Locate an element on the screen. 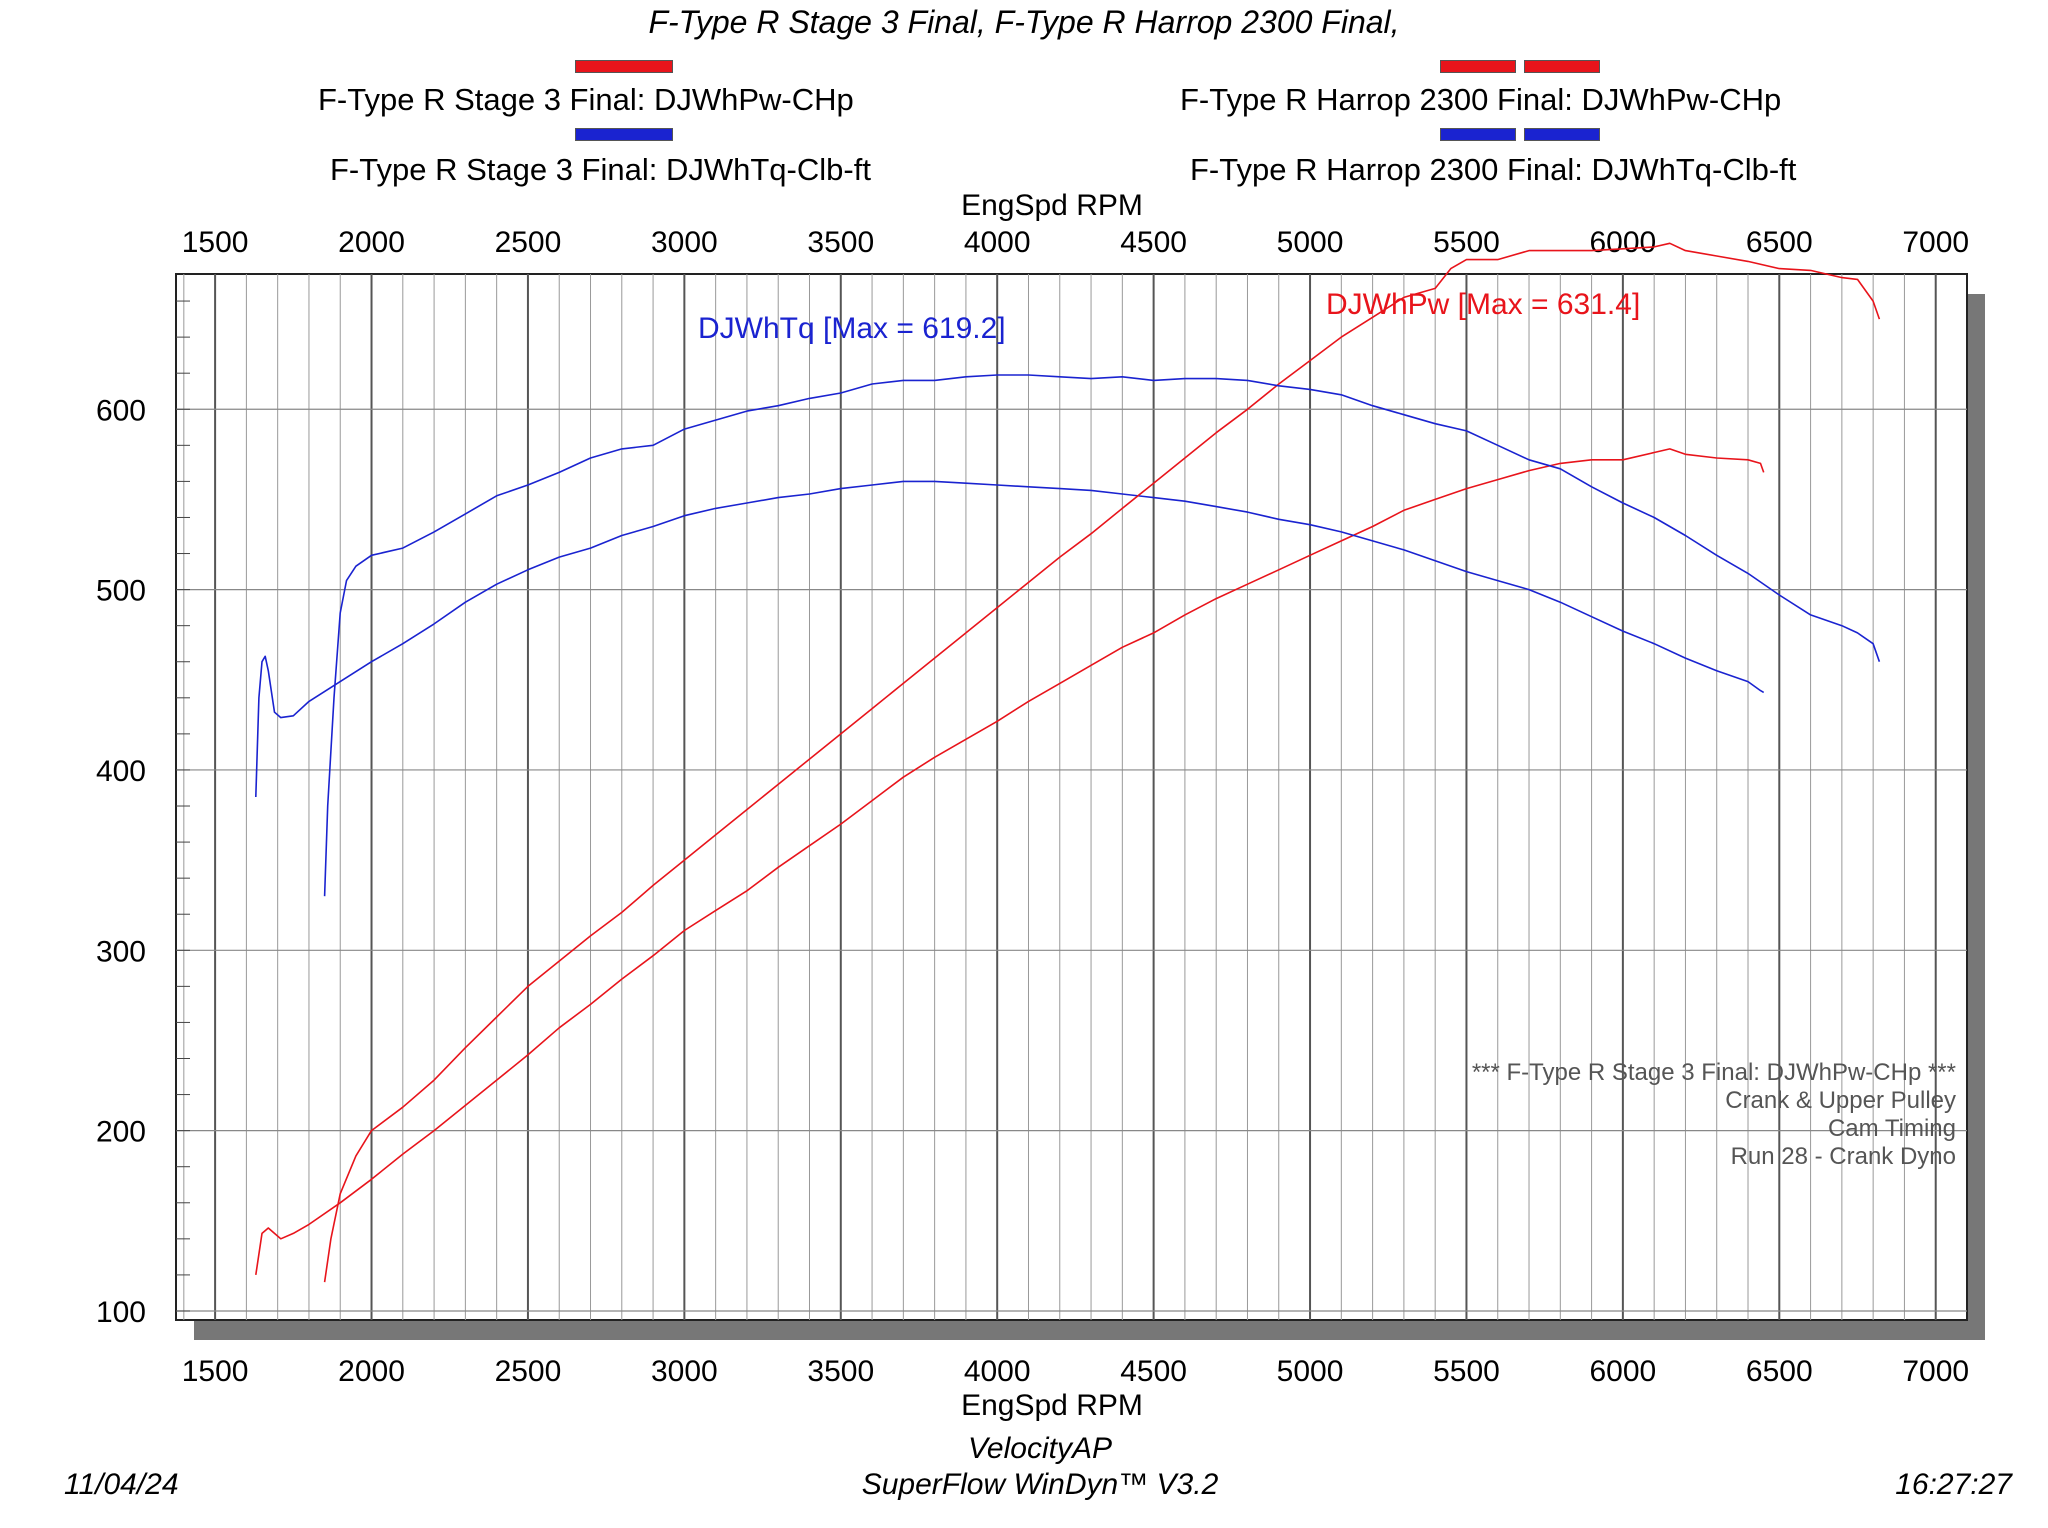 This screenshot has height=1528, width=2048. y-tick-label: 600 is located at coordinates (121, 410).